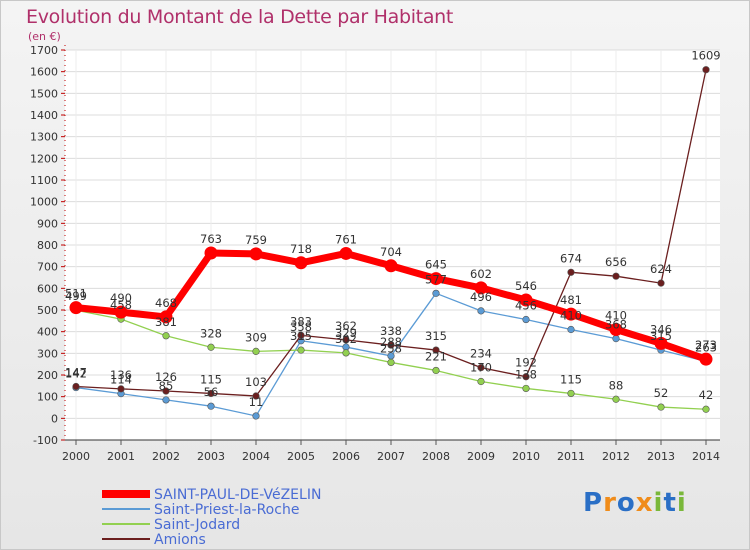  I want to click on x-tick-label: 2003, so click(211, 456).